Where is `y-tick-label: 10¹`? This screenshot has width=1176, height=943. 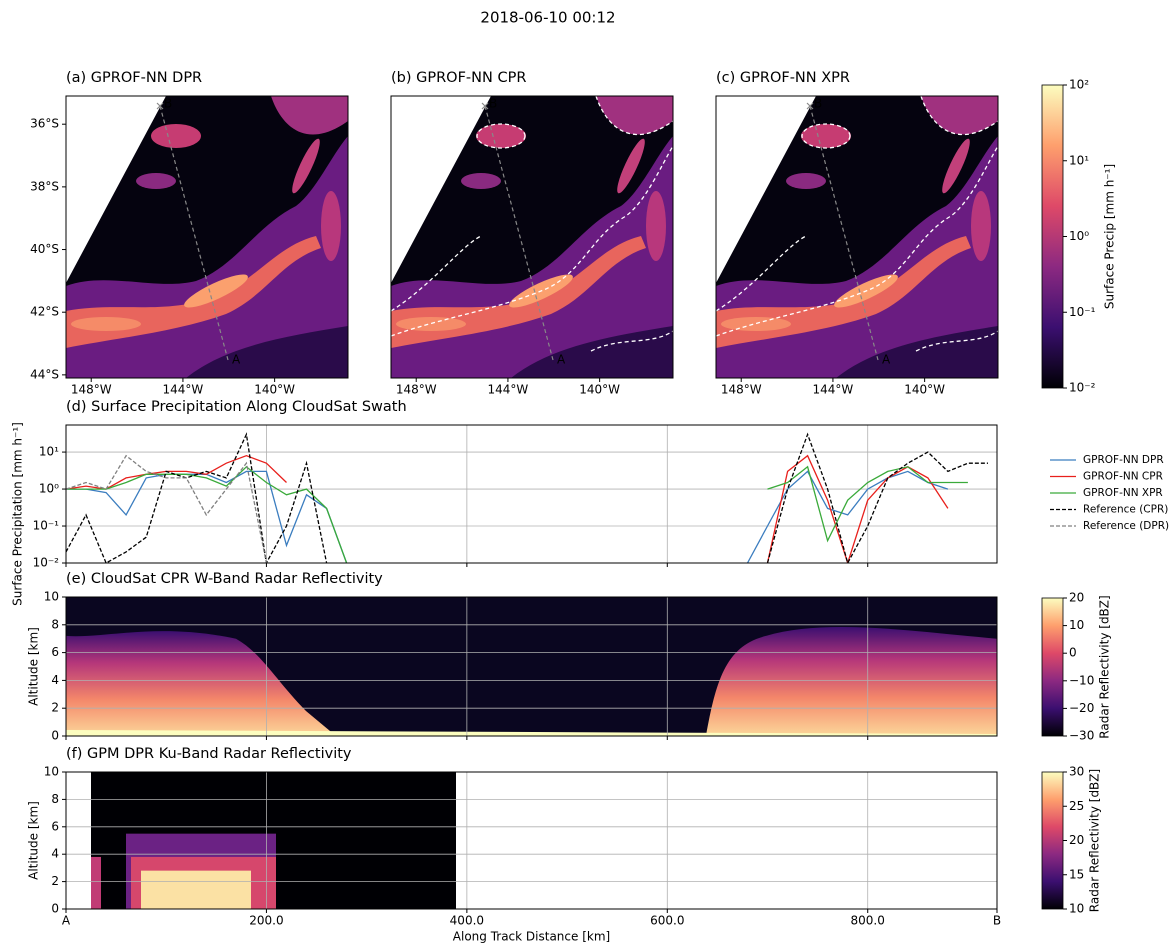 y-tick-label: 10¹ is located at coordinates (49, 452).